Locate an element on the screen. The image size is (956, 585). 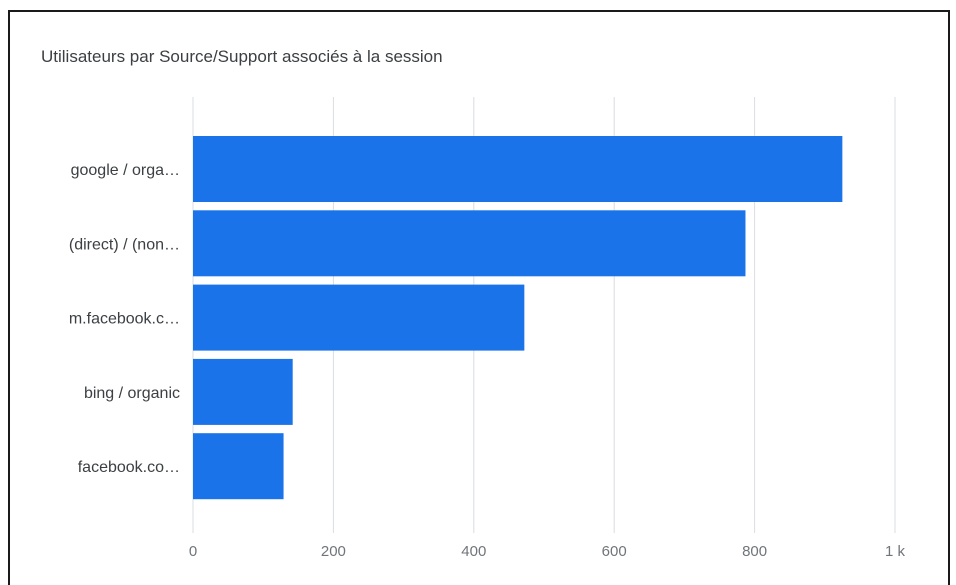
x-tick-label: 200 is located at coordinates (333, 551).